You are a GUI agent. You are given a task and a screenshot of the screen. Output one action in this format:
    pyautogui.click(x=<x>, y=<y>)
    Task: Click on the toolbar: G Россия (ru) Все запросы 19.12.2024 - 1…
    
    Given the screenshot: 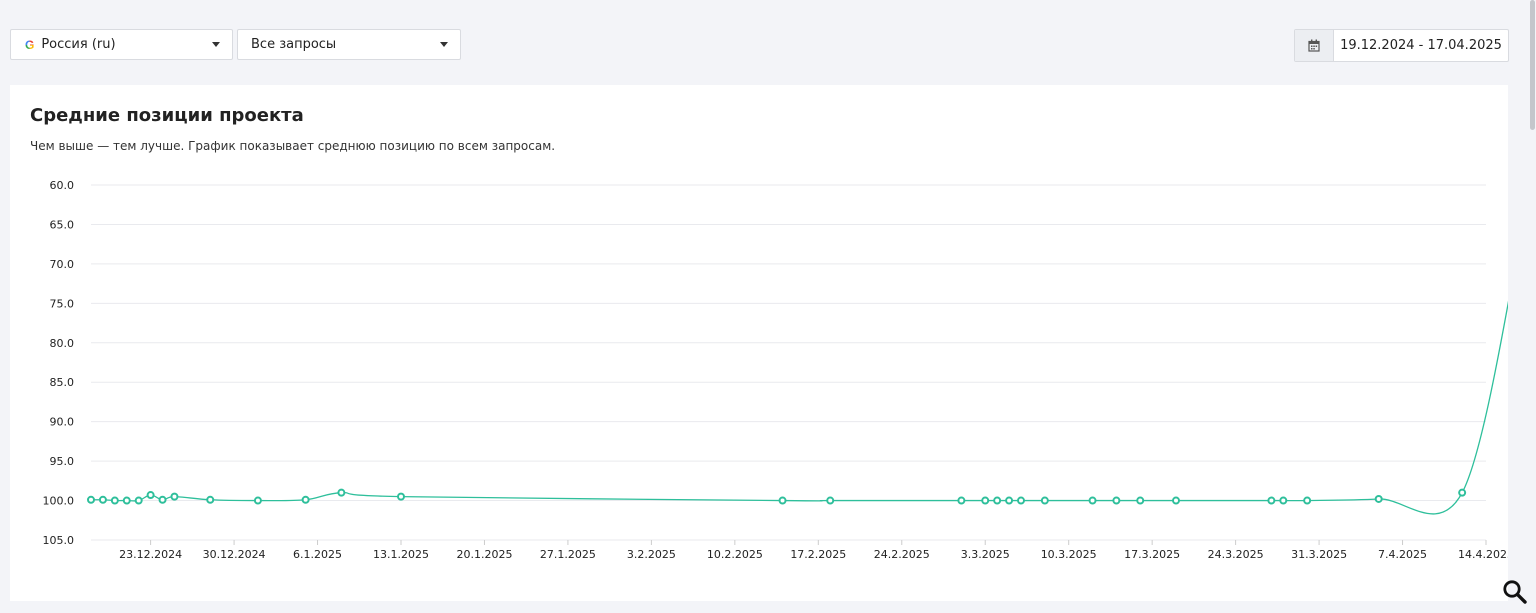 What is the action you would take?
    pyautogui.click(x=768, y=40)
    